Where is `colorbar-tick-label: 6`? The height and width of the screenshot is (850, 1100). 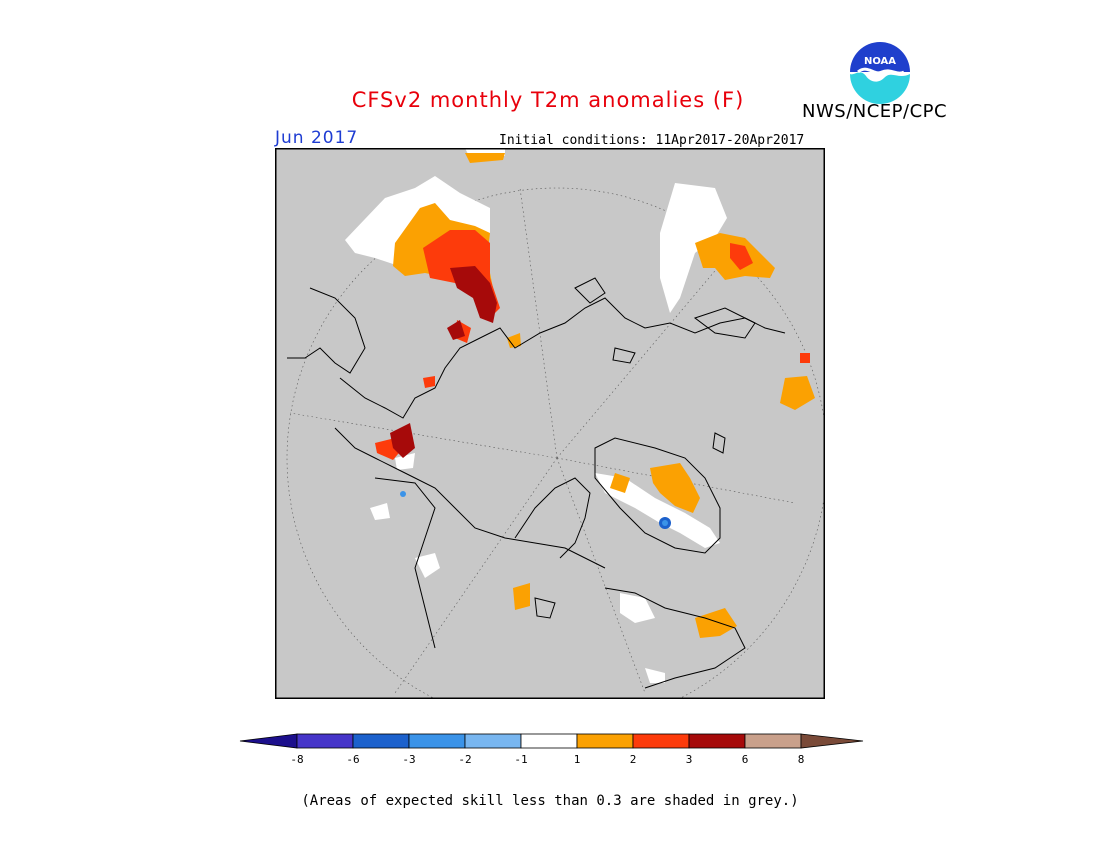
colorbar-tick-label: 6 is located at coordinates (745, 759).